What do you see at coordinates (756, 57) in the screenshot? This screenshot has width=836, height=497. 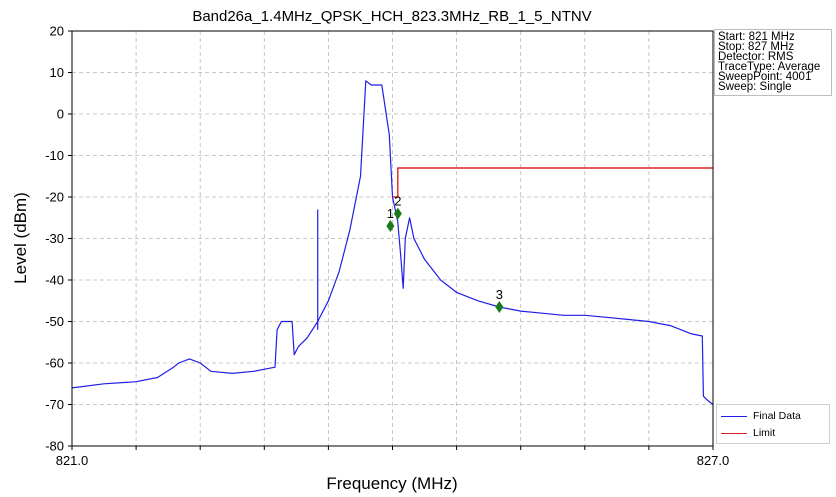 I see `info-detector: Detector: RMS` at bounding box center [756, 57].